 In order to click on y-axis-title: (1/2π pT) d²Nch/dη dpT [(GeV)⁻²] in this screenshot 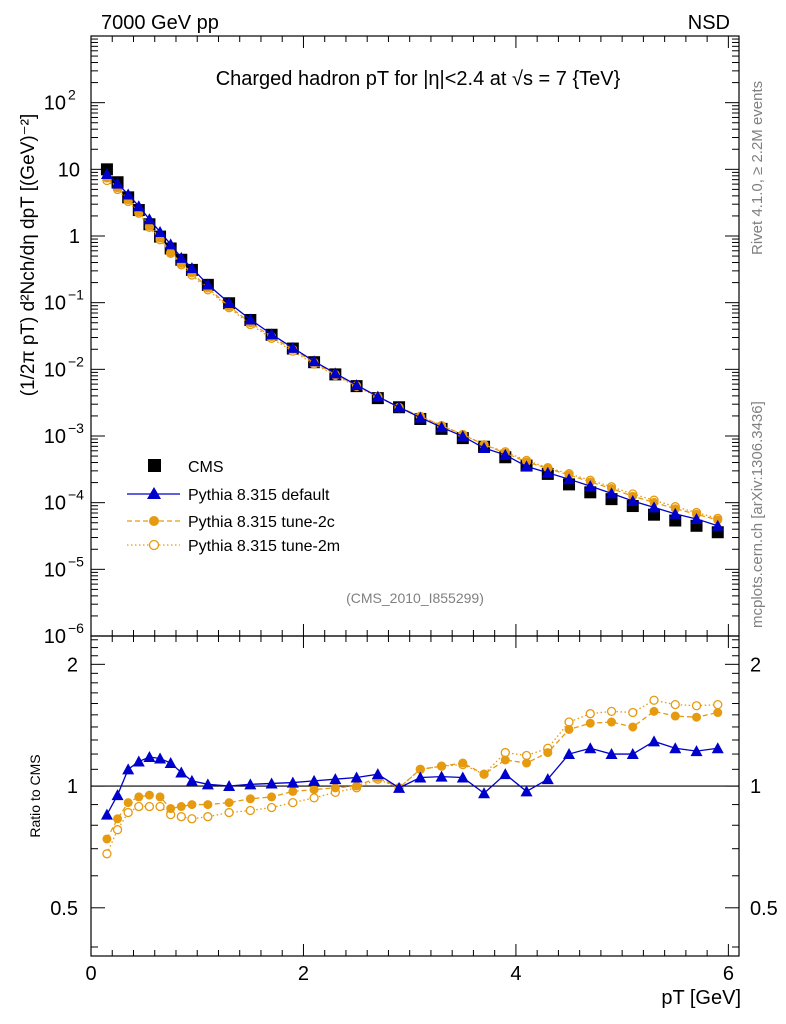, I will do `click(28, 255)`.